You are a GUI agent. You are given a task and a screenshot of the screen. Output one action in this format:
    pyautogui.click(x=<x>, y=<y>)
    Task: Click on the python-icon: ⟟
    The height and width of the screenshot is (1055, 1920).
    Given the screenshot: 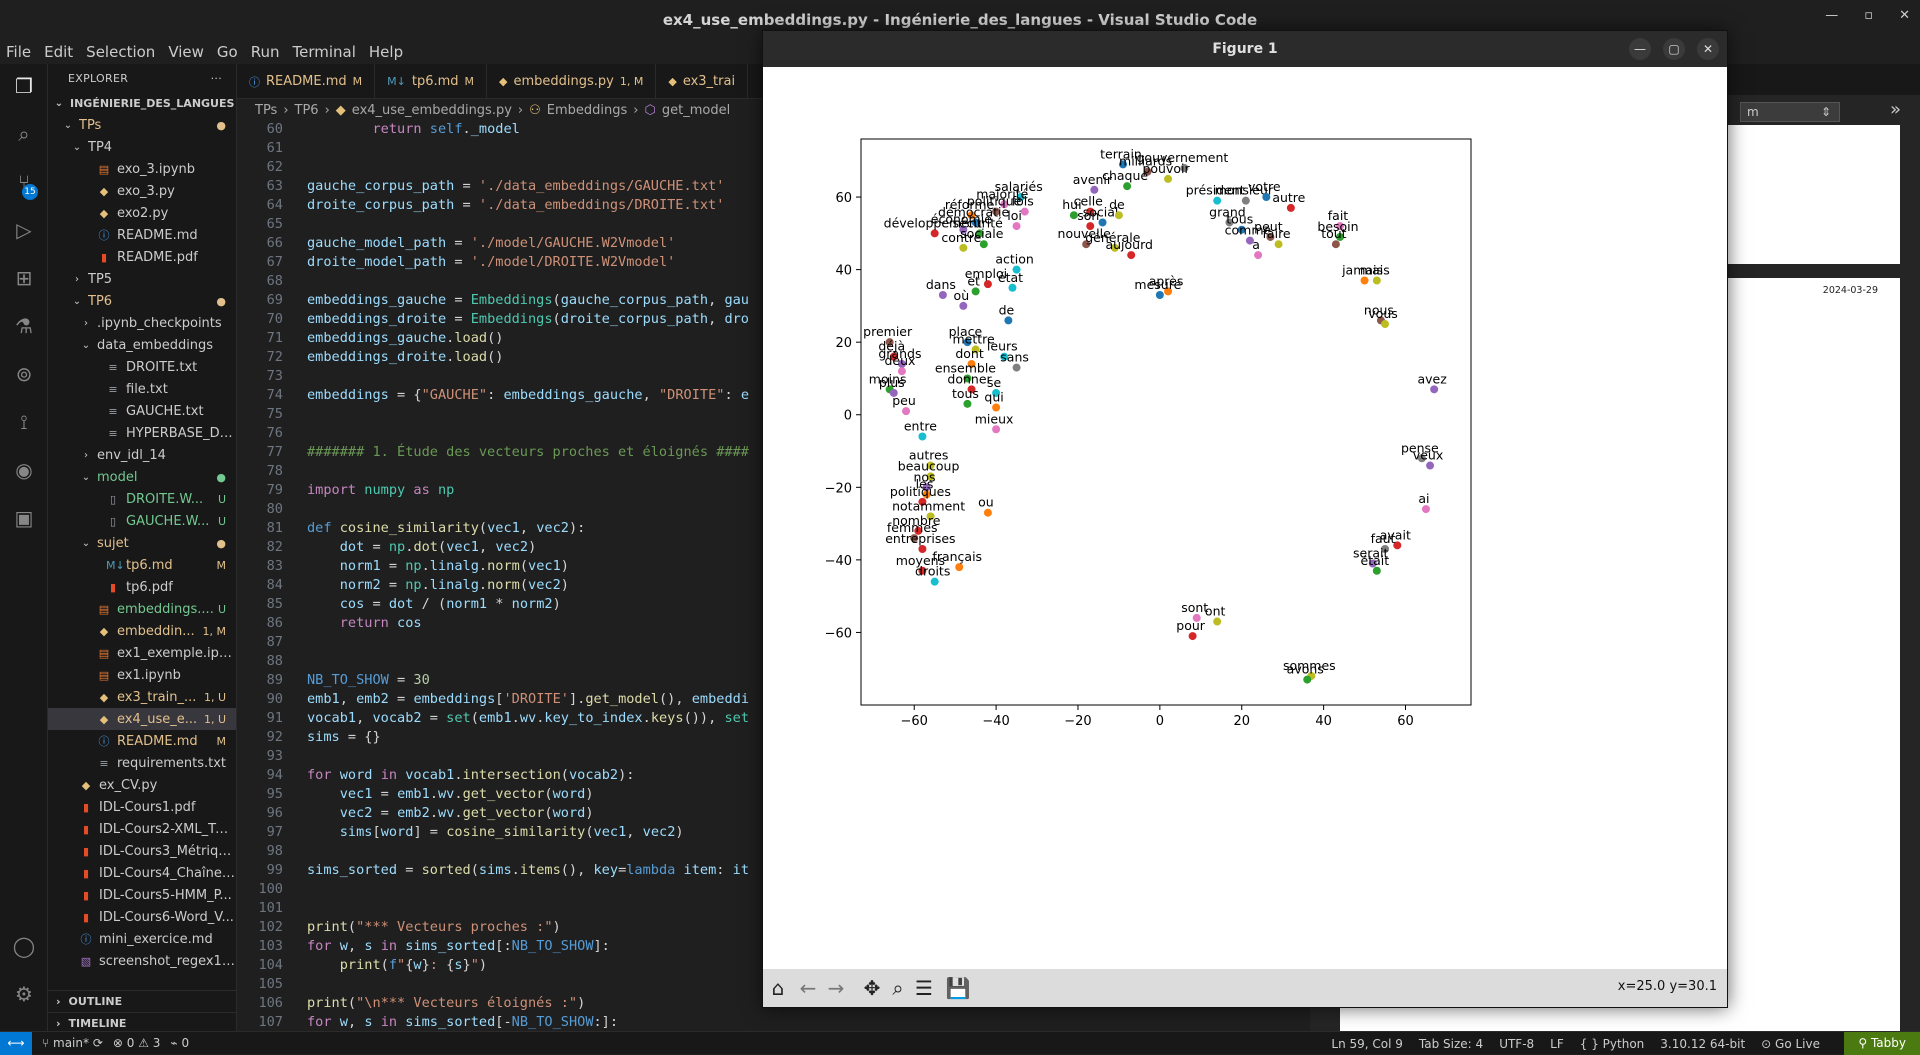 What is the action you would take?
    pyautogui.click(x=24, y=422)
    